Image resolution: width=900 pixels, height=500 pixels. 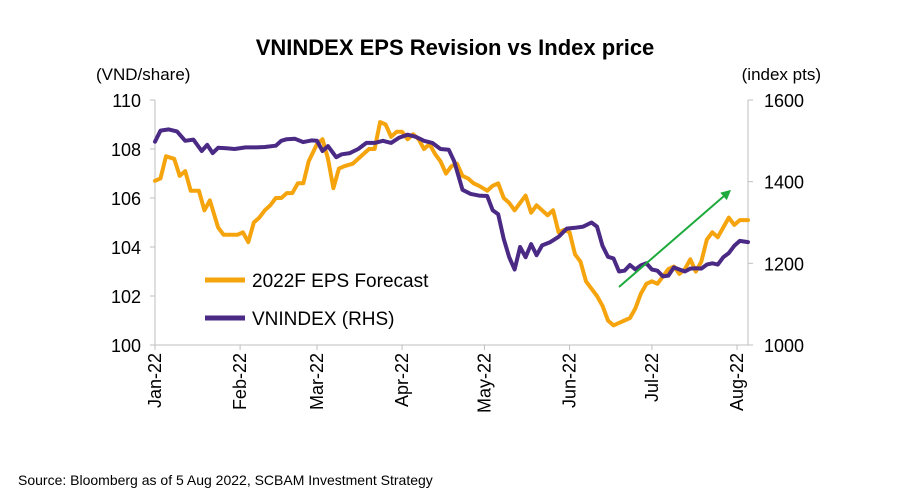 What do you see at coordinates (155, 380) in the screenshot?
I see `x-tick-label: Jan-22` at bounding box center [155, 380].